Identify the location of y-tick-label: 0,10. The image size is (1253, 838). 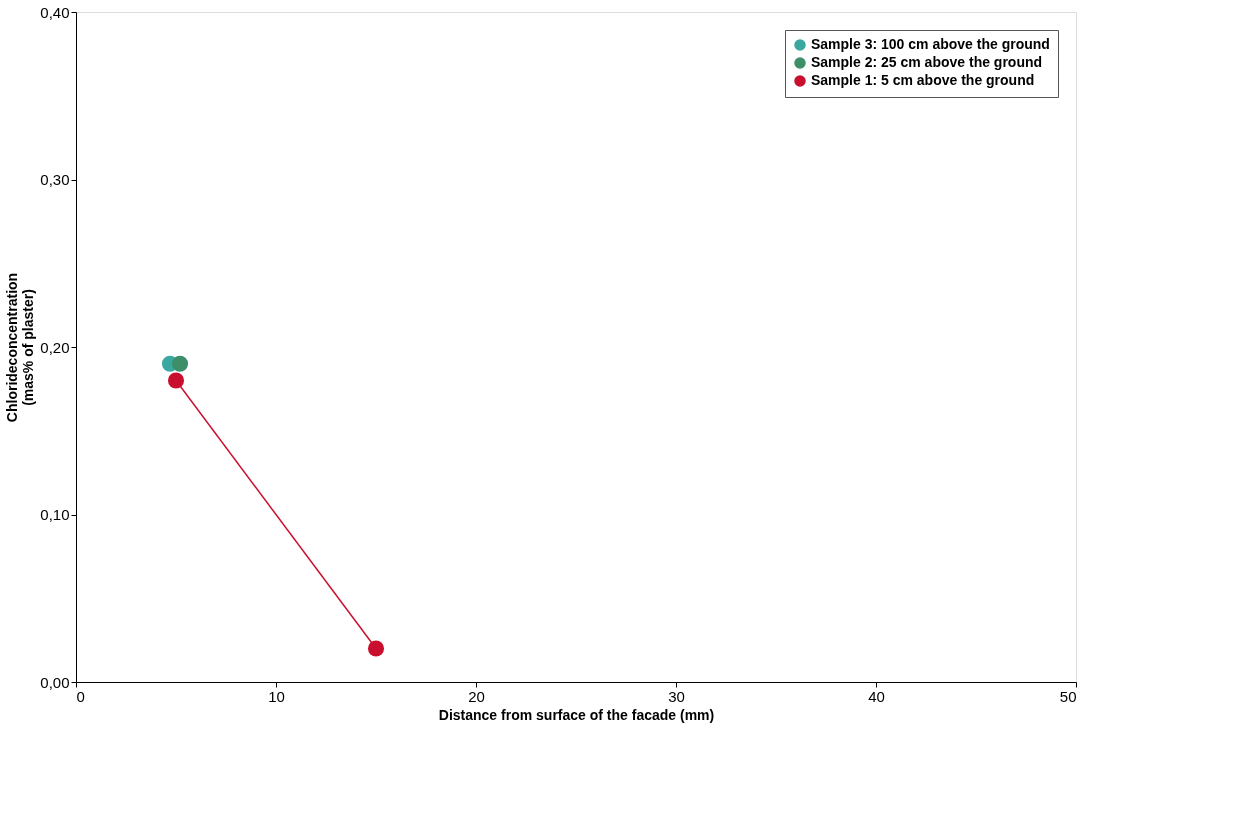
(55, 514).